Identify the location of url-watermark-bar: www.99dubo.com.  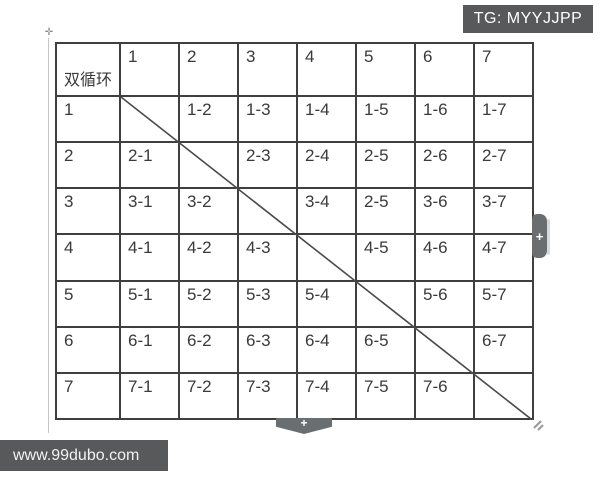
(84, 455).